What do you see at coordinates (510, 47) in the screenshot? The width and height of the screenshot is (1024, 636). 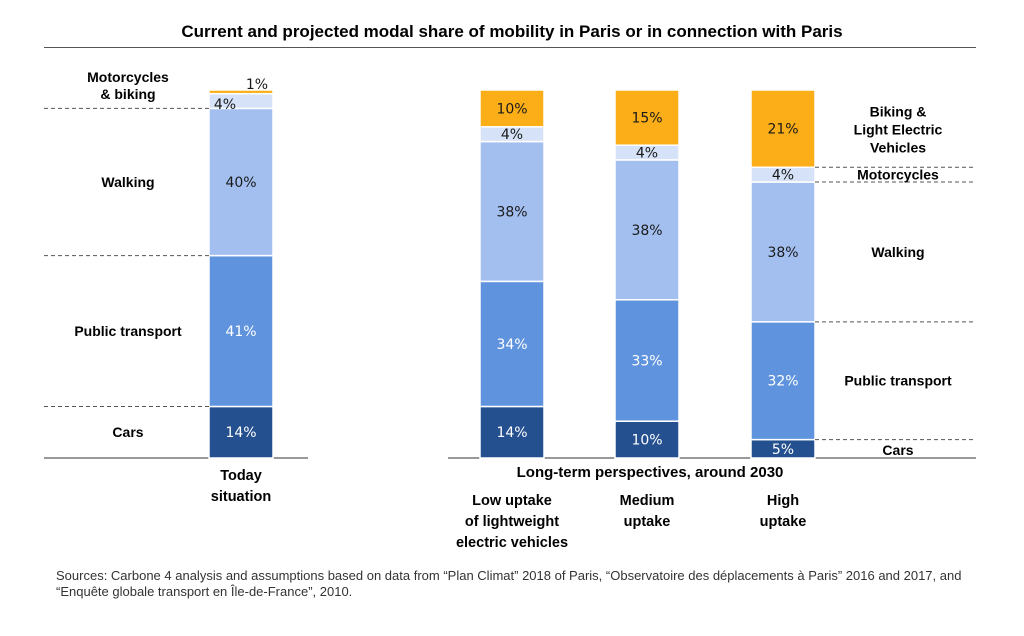 I see `title-divider` at bounding box center [510, 47].